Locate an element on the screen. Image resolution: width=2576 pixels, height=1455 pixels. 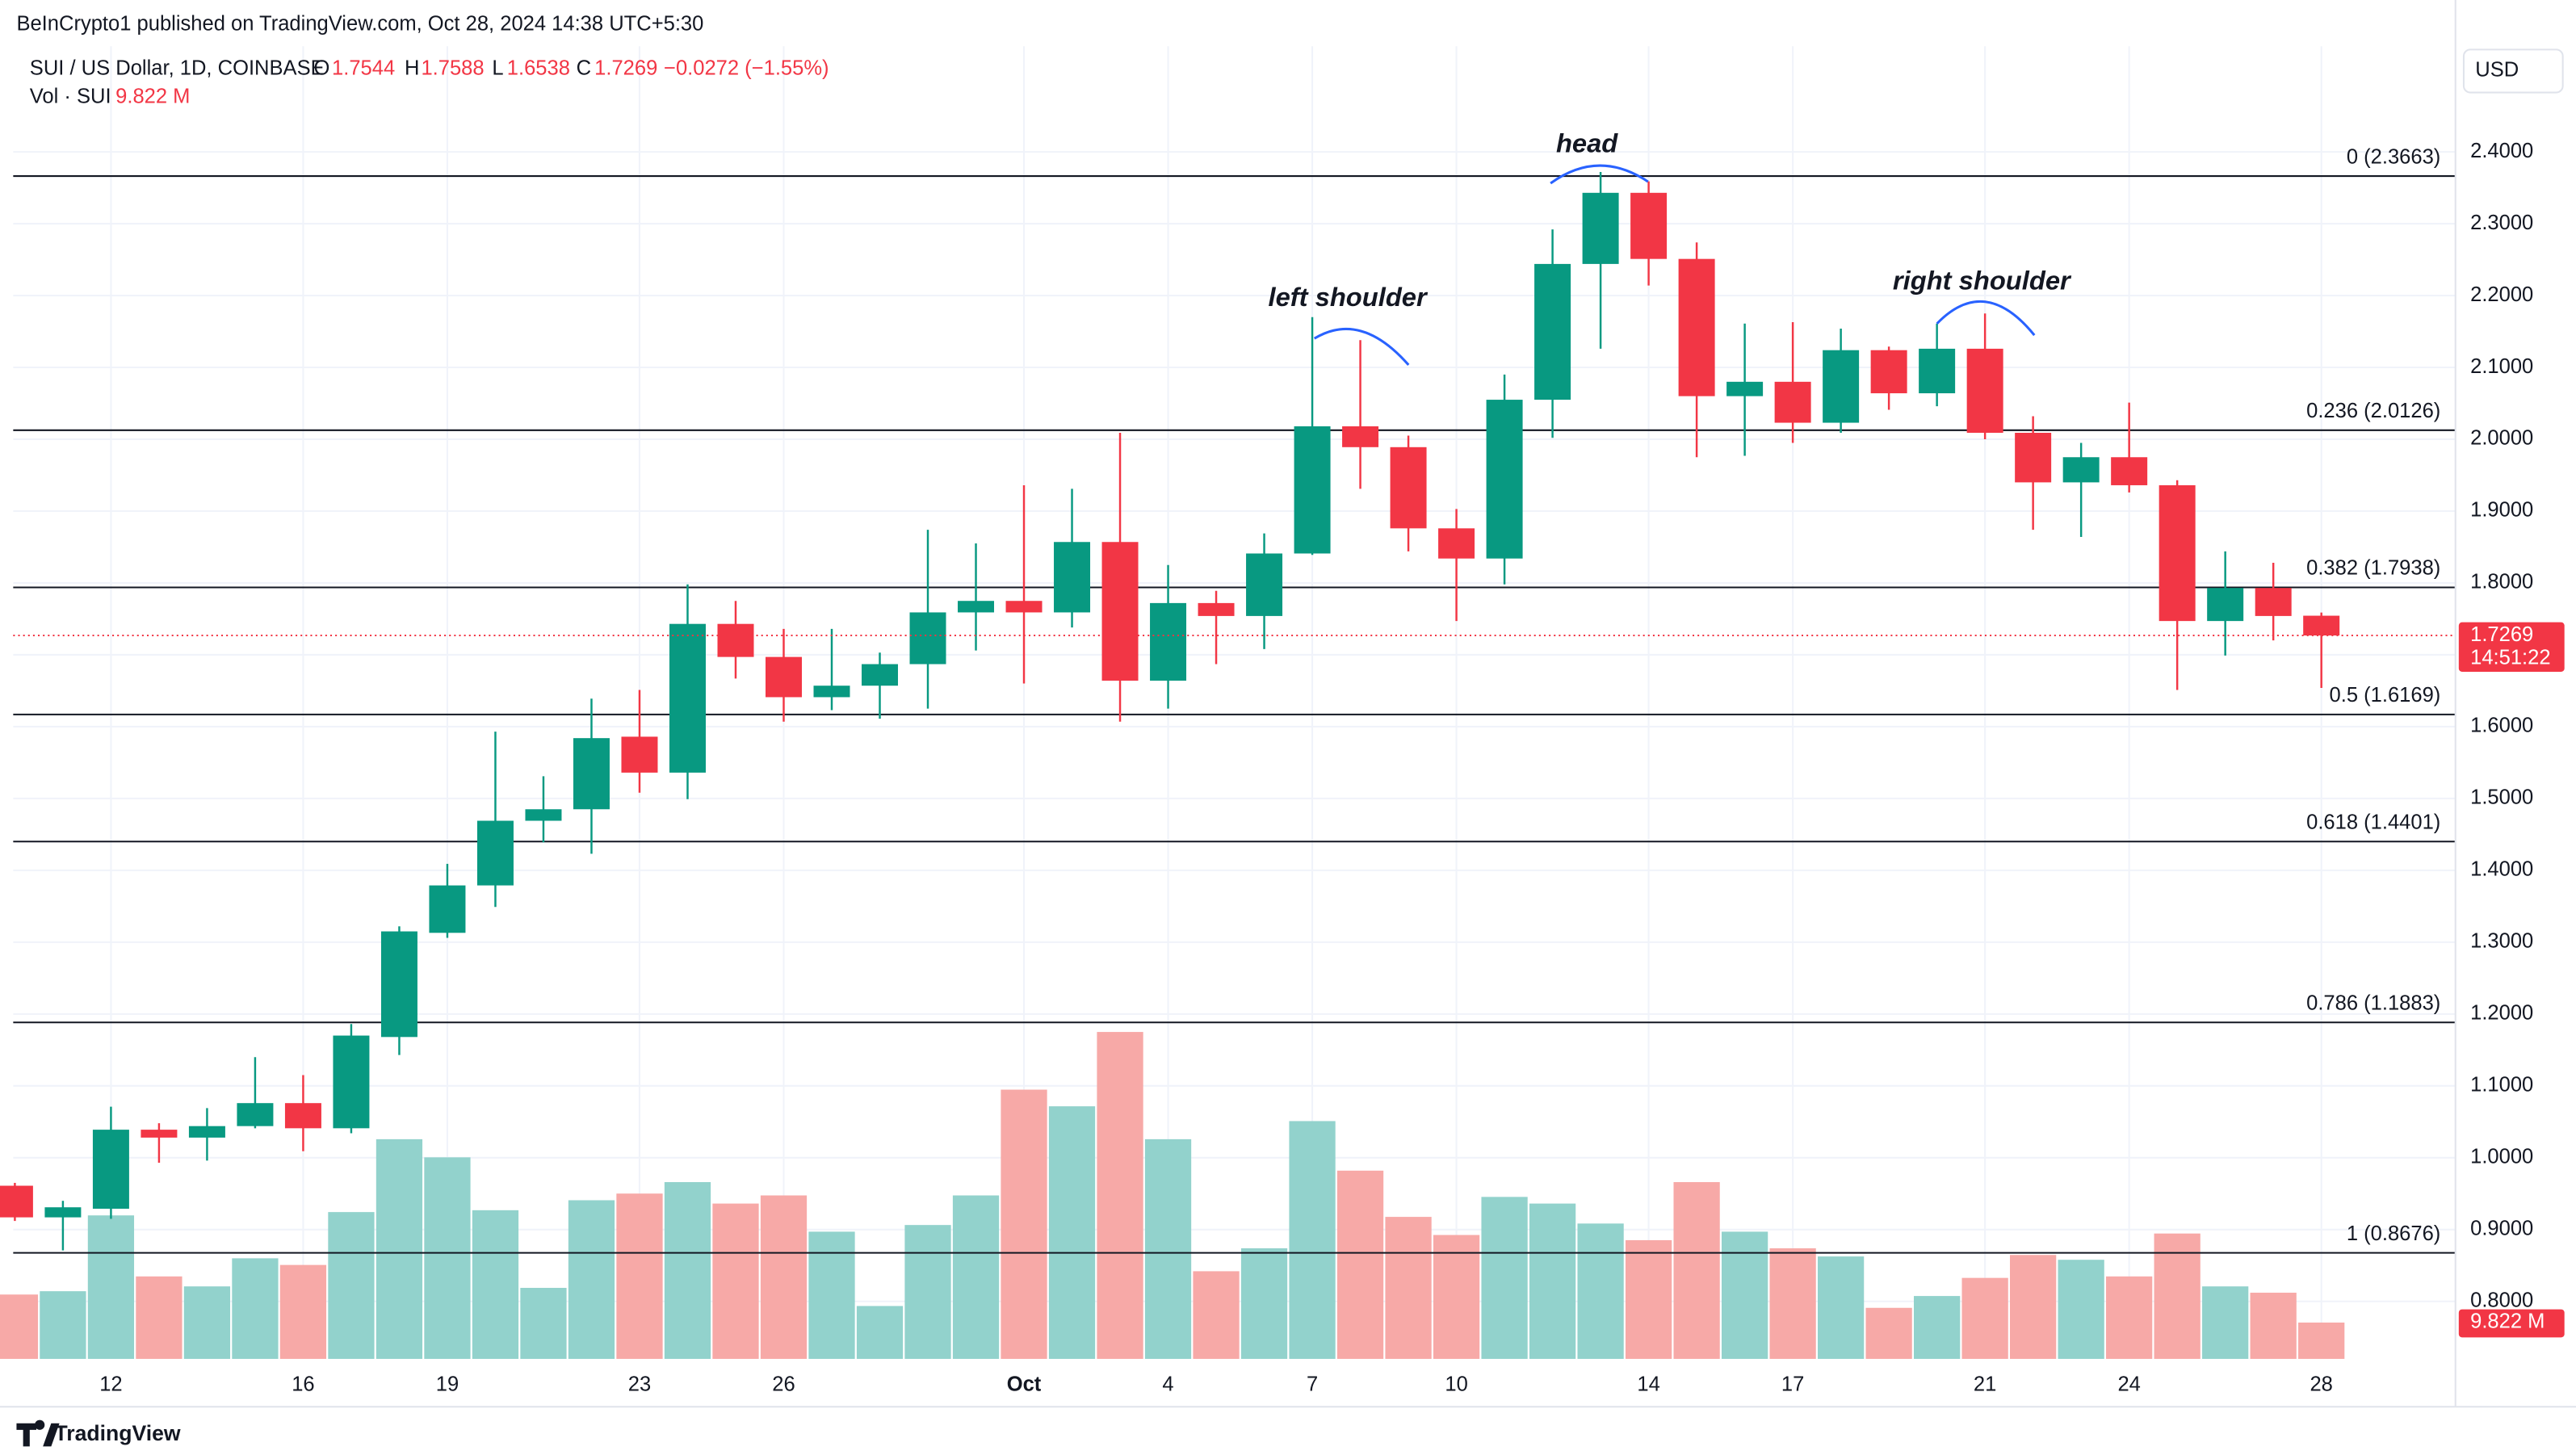
annotation: right shoulder is located at coordinates (1982, 280).